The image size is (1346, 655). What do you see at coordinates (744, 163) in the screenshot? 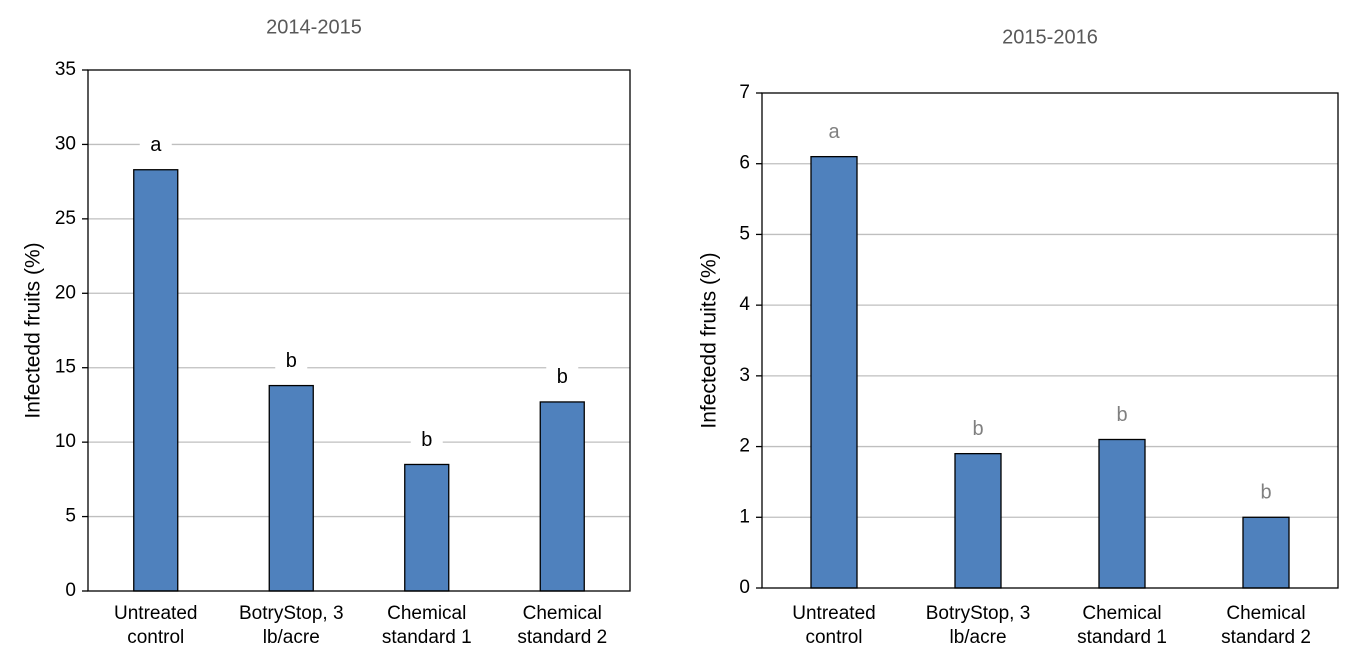
I see `y-tick-label: 6` at bounding box center [744, 163].